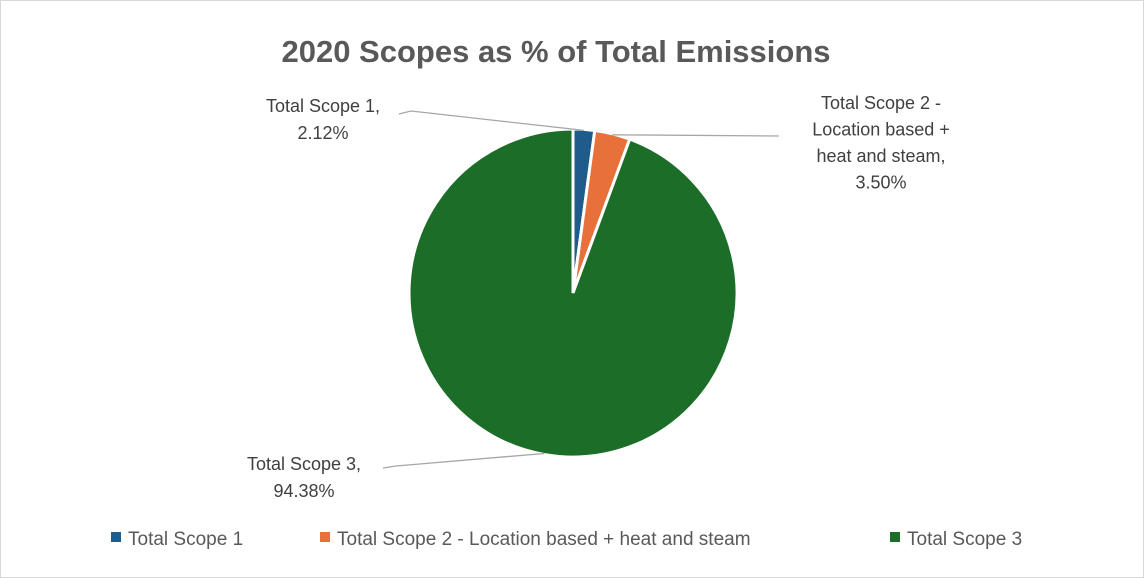 Image resolution: width=1144 pixels, height=579 pixels. What do you see at coordinates (323, 119) in the screenshot?
I see `data-label-1: Total Scope 1, 2.12%` at bounding box center [323, 119].